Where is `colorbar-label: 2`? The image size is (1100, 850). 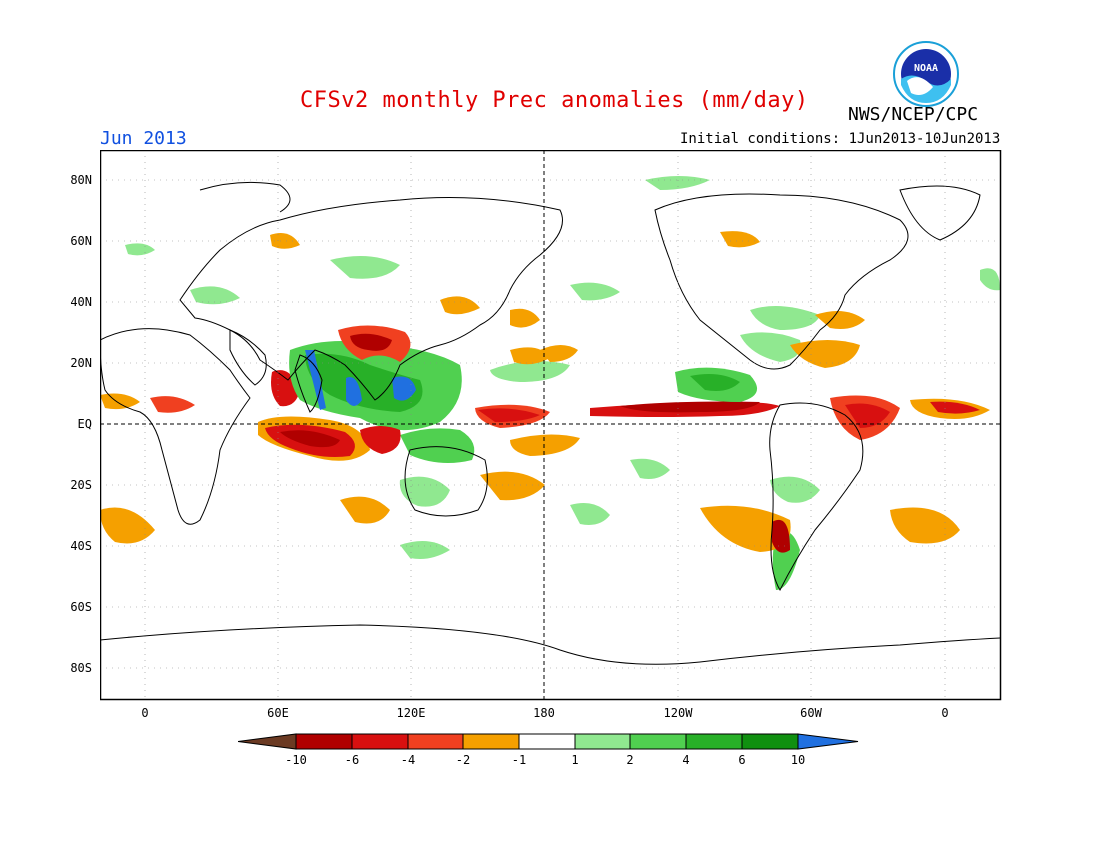
colorbar-label: 2 is located at coordinates (630, 760).